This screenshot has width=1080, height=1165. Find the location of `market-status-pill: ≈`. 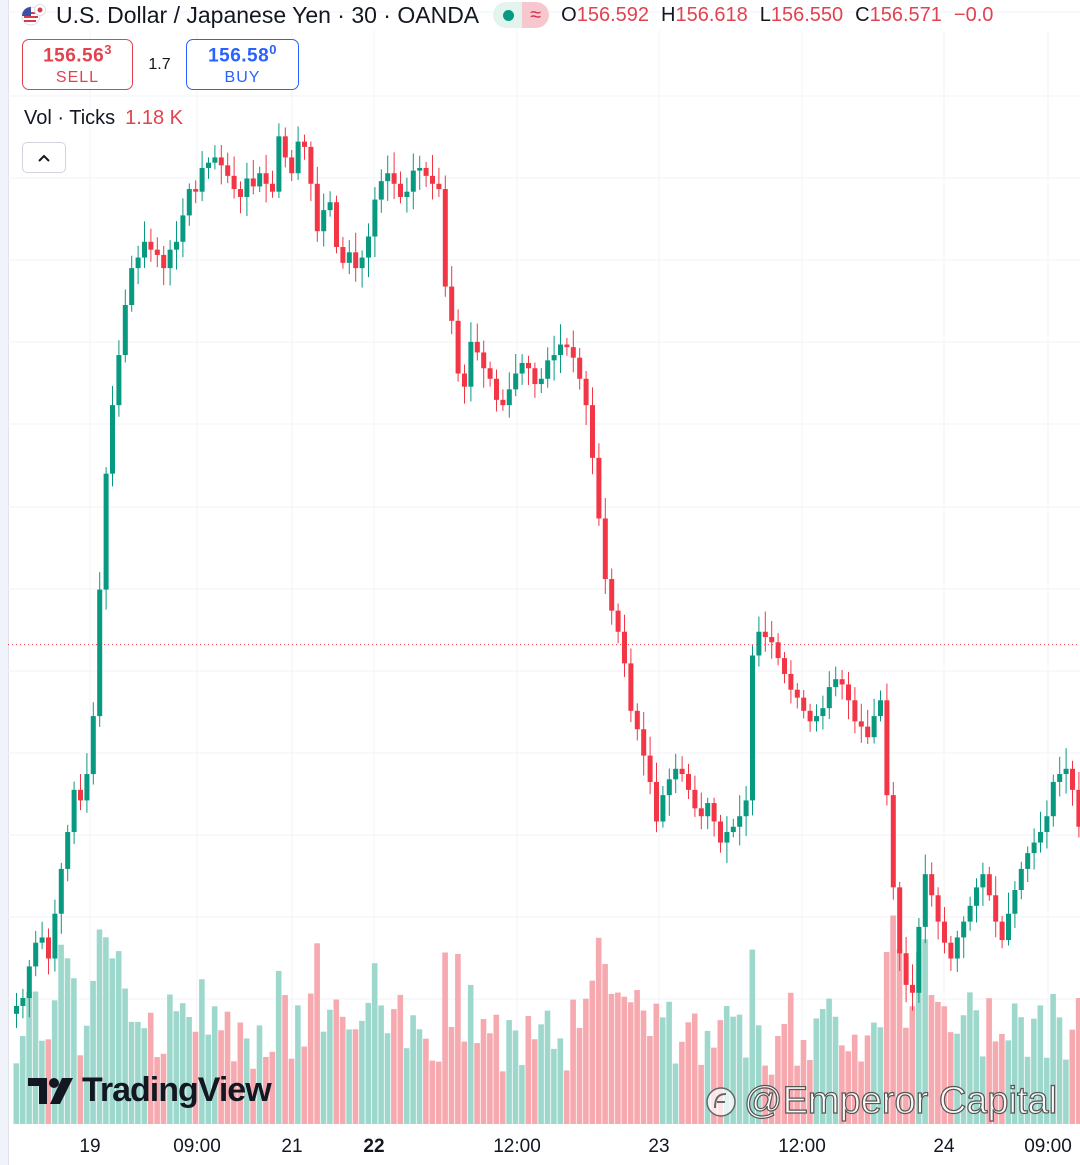

market-status-pill: ≈ is located at coordinates (521, 15).